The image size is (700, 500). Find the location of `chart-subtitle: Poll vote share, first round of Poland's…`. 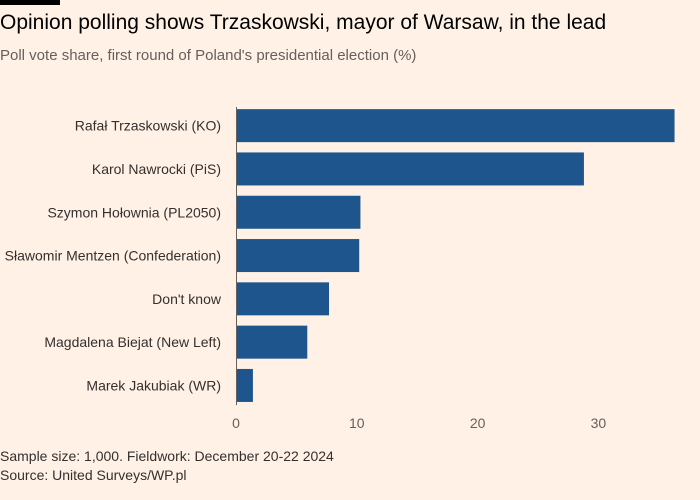

chart-subtitle: Poll vote share, first round of Poland's… is located at coordinates (208, 55).